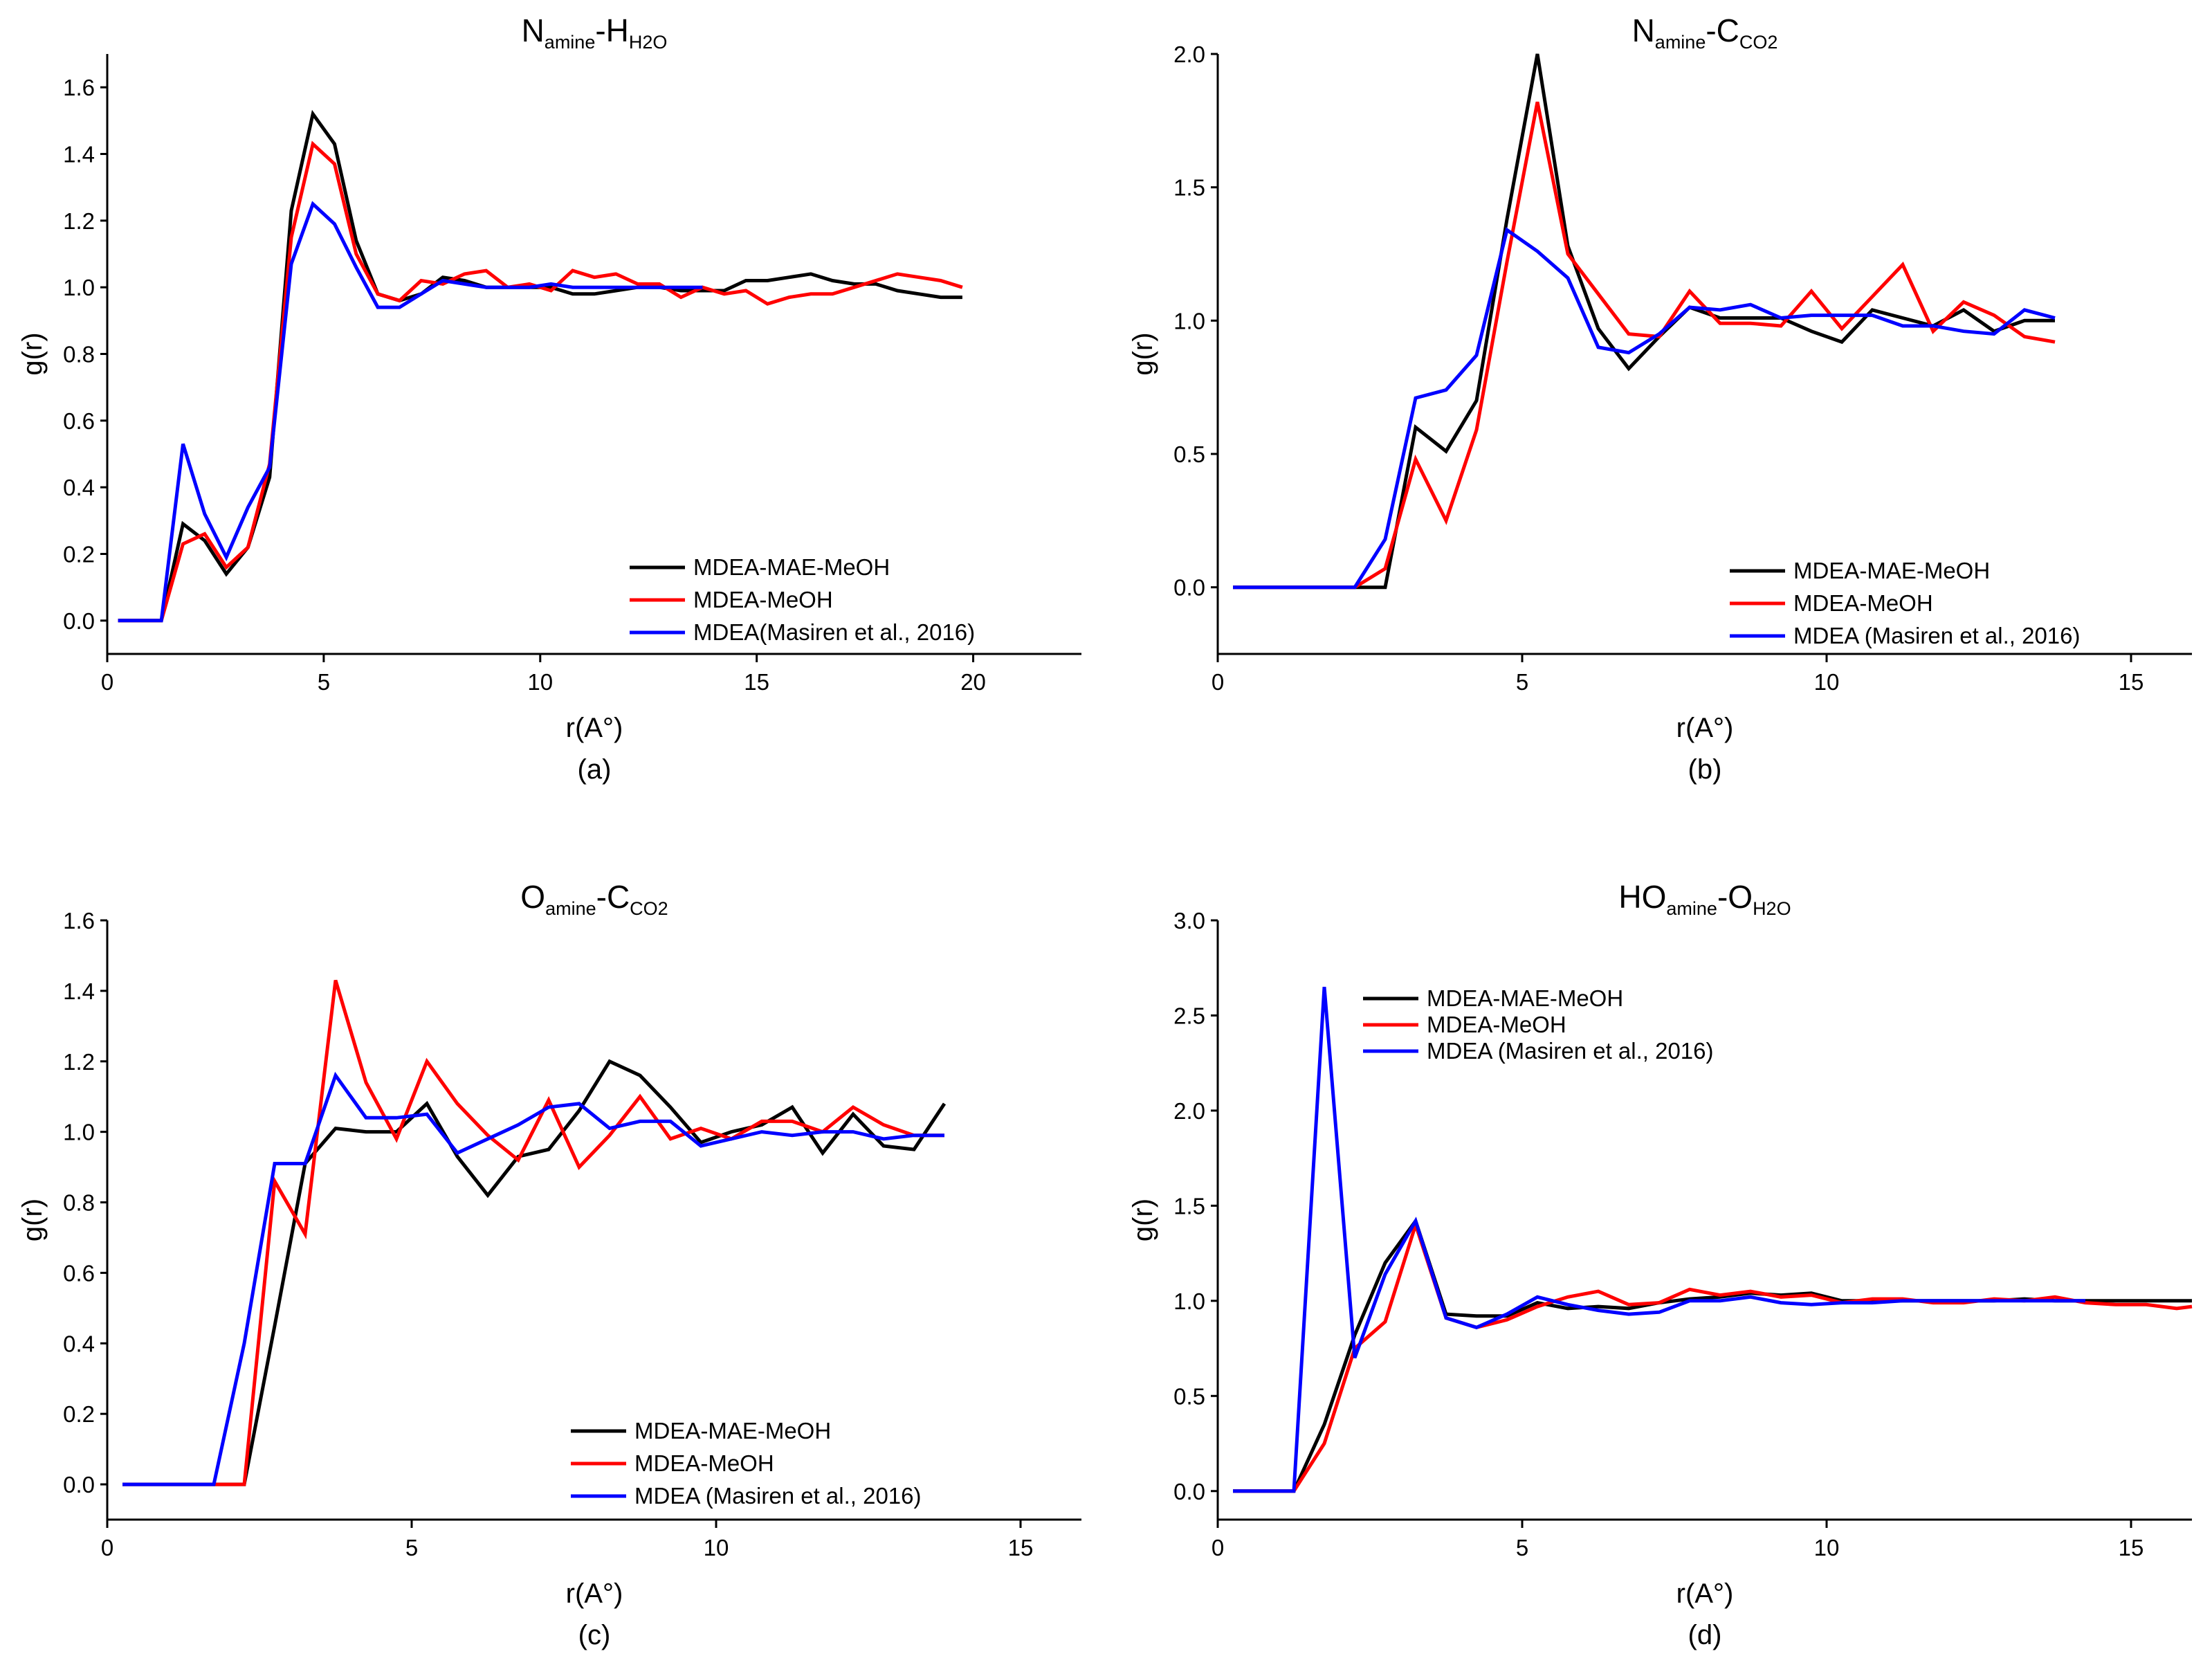 This screenshot has height=1676, width=2212. What do you see at coordinates (79, 991) in the screenshot?
I see `y-tick-label: 1.4` at bounding box center [79, 991].